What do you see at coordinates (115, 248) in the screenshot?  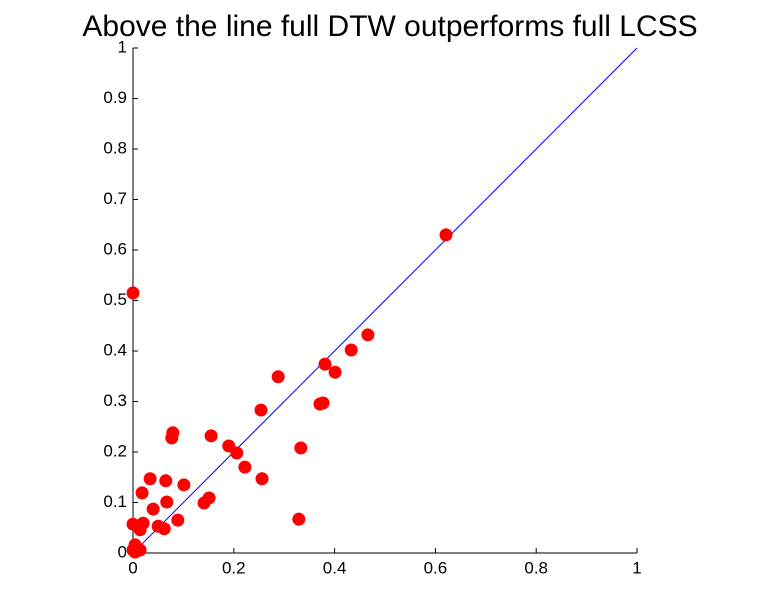 I see `y-tick-label: 0.6` at bounding box center [115, 248].